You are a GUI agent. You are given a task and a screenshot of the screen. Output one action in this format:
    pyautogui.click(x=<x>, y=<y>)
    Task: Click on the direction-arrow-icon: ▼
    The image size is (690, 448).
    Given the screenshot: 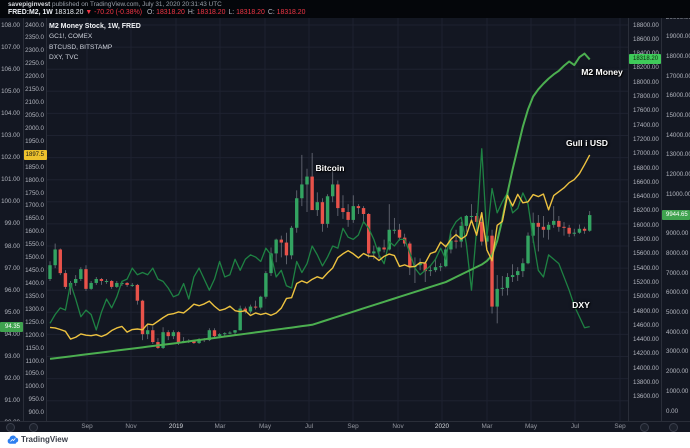 What is the action you would take?
    pyautogui.click(x=89, y=12)
    